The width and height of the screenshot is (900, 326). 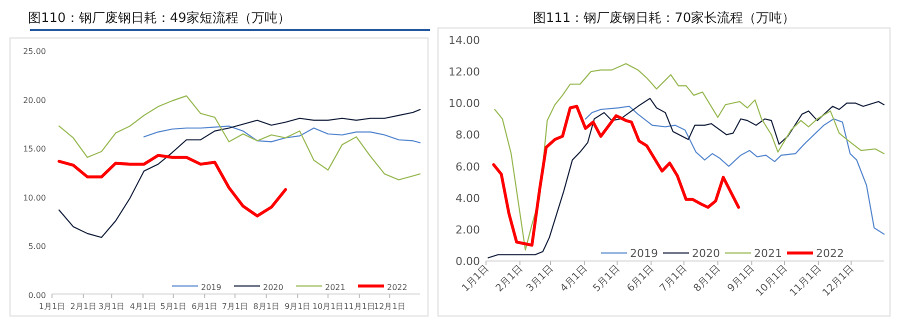 I want to click on y-tick-label: 6.00, so click(x=468, y=167).